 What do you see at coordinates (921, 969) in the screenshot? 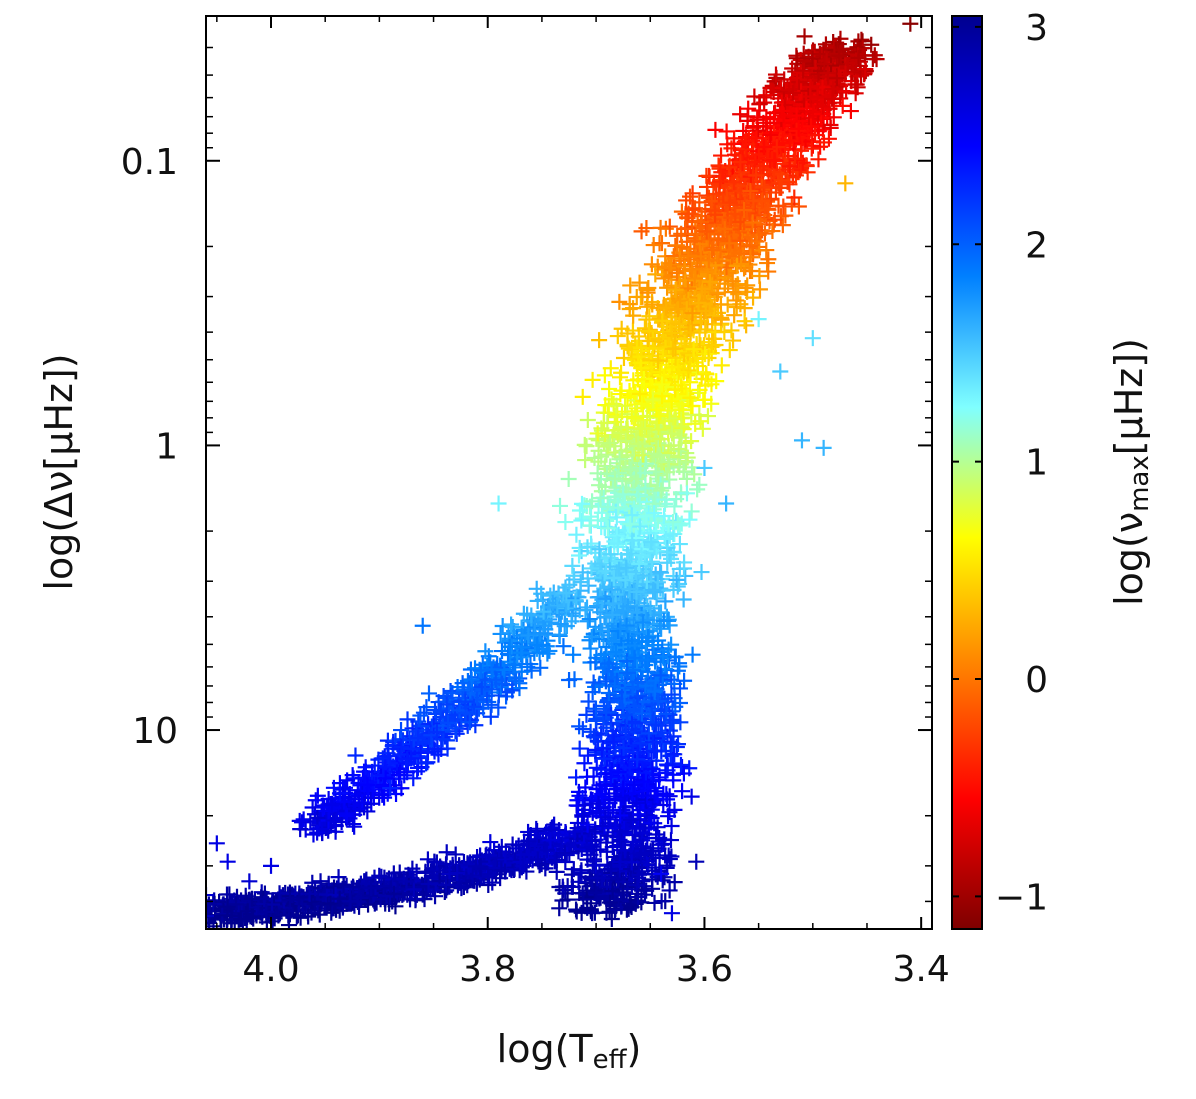
I see `x-tick-label: 3.4` at bounding box center [921, 969].